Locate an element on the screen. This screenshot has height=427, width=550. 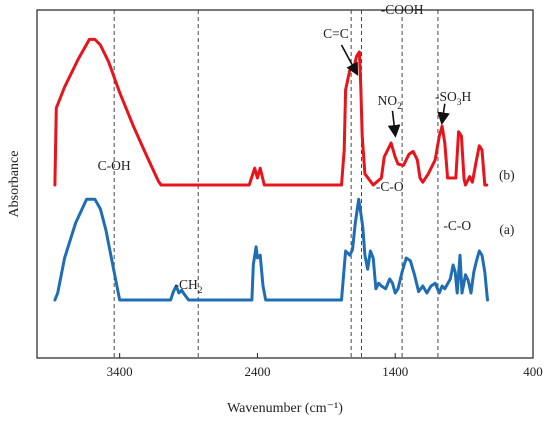
annotation-label-6: C=C is located at coordinates (336, 33).